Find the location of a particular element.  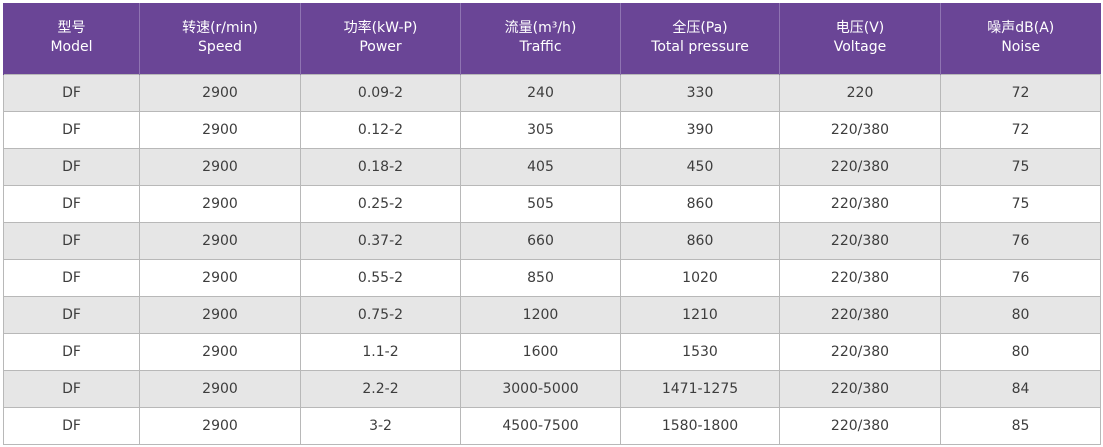

header-model-cn: 型号 is located at coordinates (71, 28).